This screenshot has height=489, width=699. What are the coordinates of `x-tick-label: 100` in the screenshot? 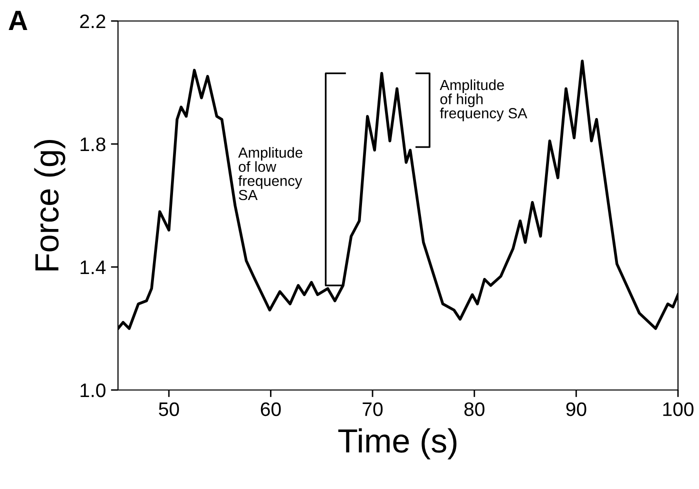 It's located at (678, 409).